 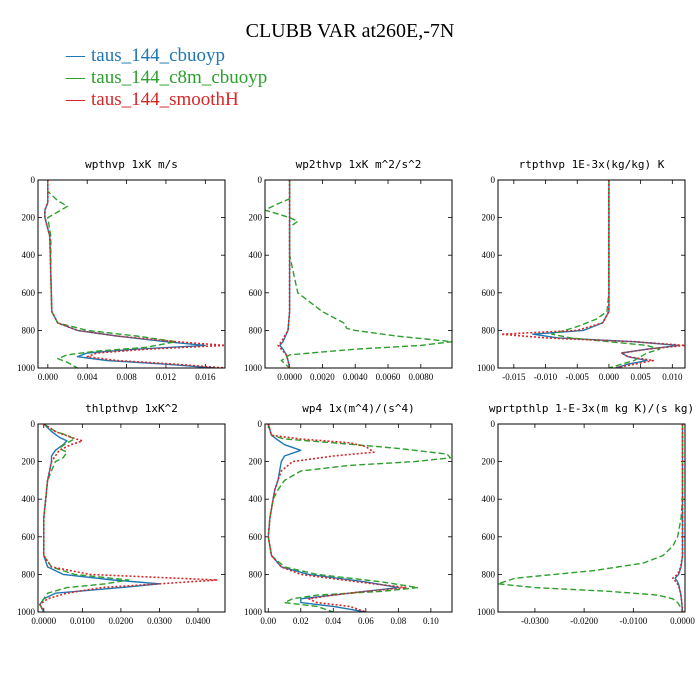 I want to click on x-tick-label: 0.0300, so click(x=159, y=621).